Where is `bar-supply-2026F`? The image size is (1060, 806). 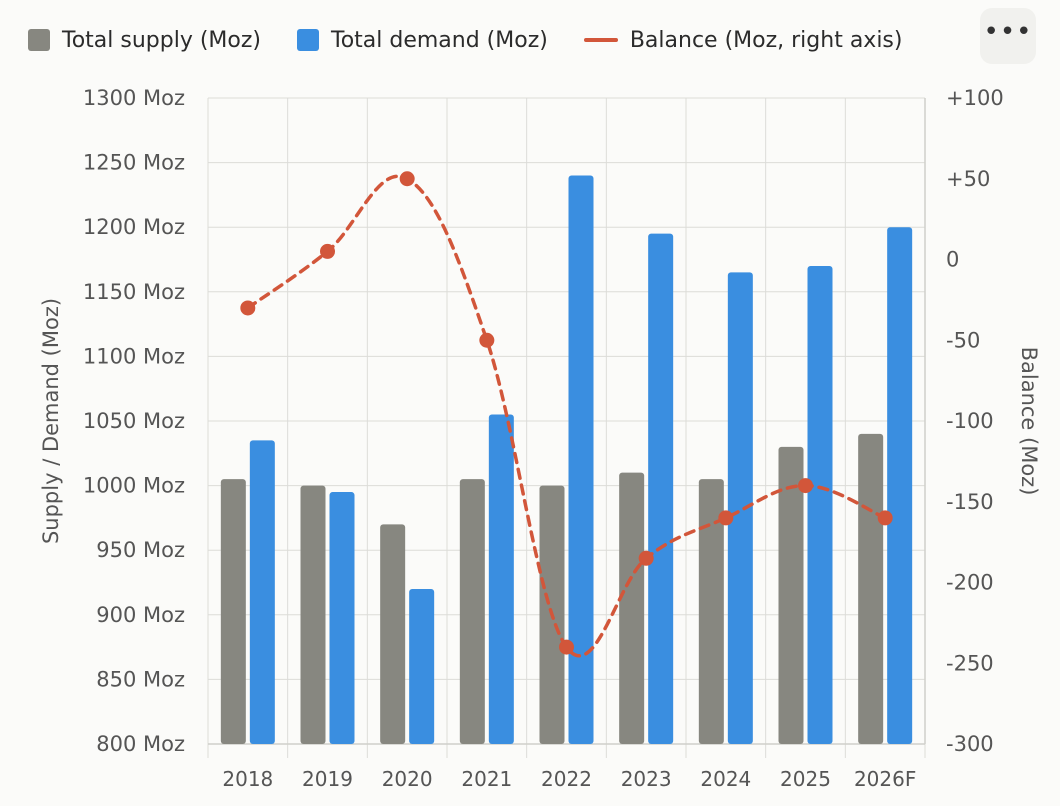
bar-supply-2026F is located at coordinates (871, 588).